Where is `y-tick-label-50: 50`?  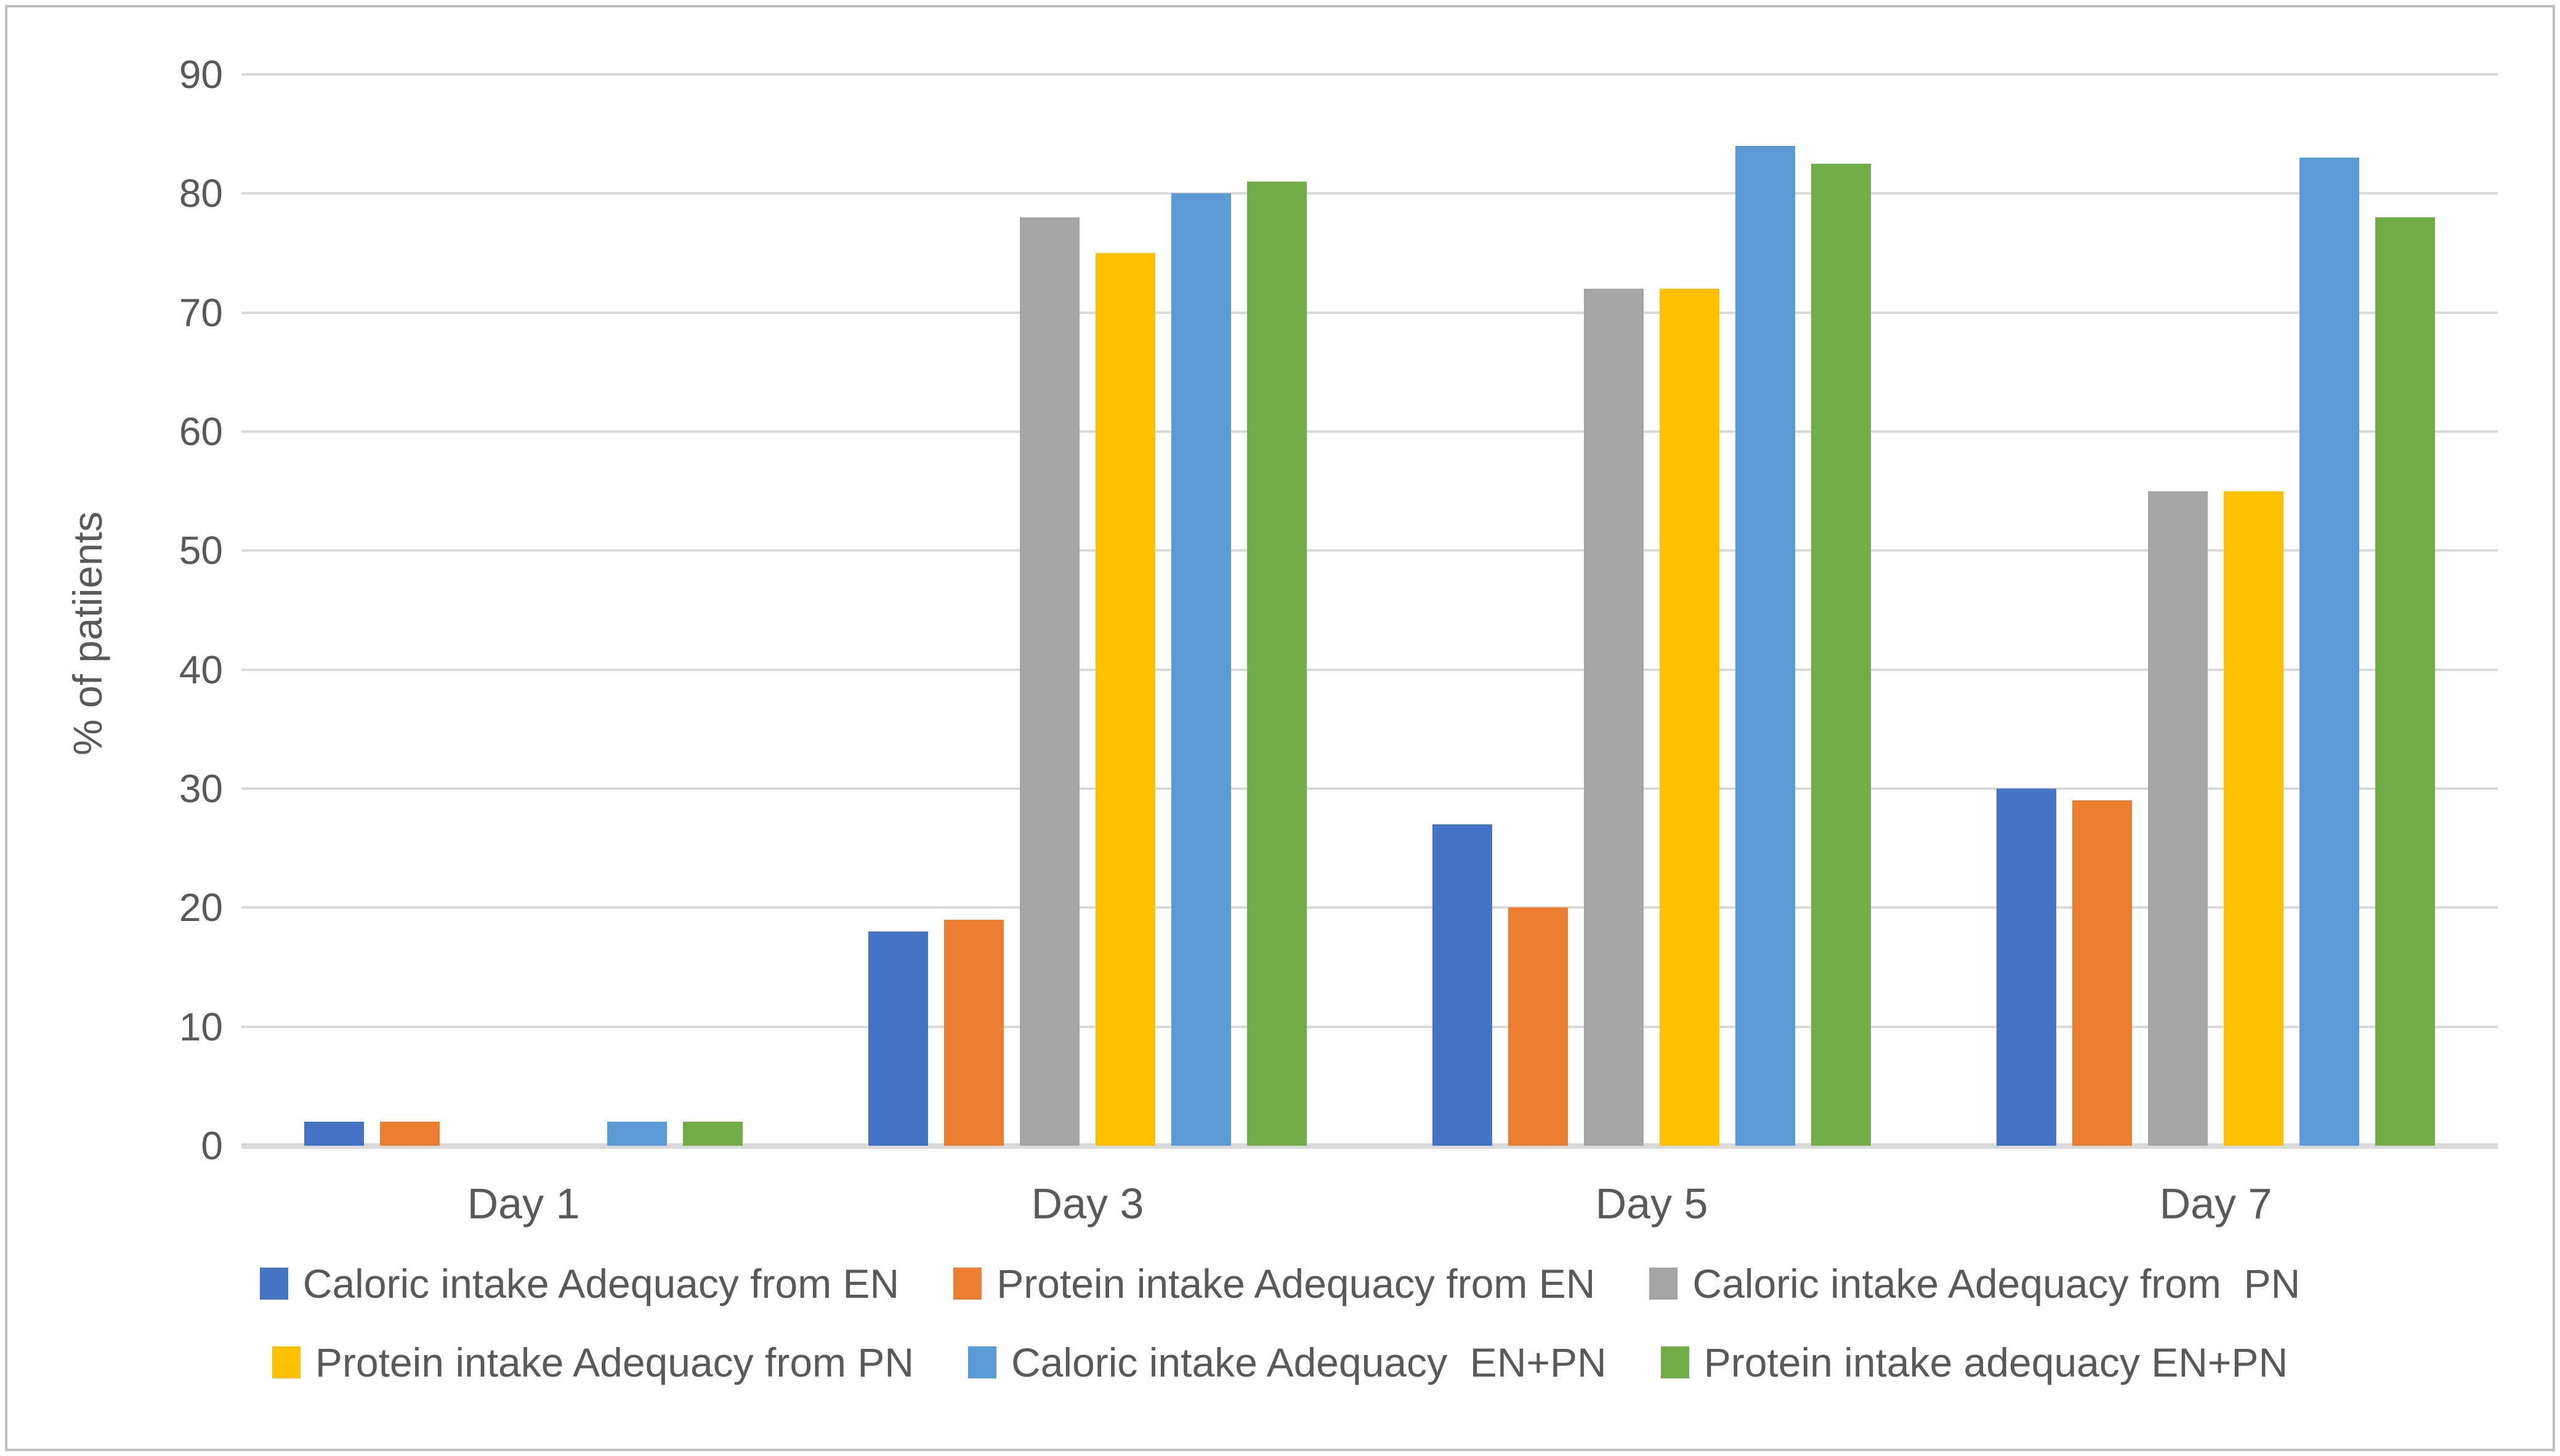
y-tick-label-50: 50 is located at coordinates (201, 550).